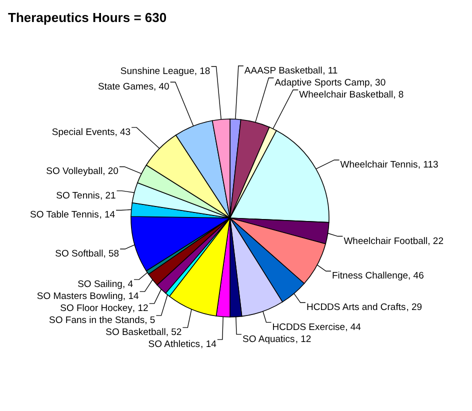  What do you see at coordinates (136, 332) in the screenshot?
I see `slice-label: SO Basketball` at bounding box center [136, 332].